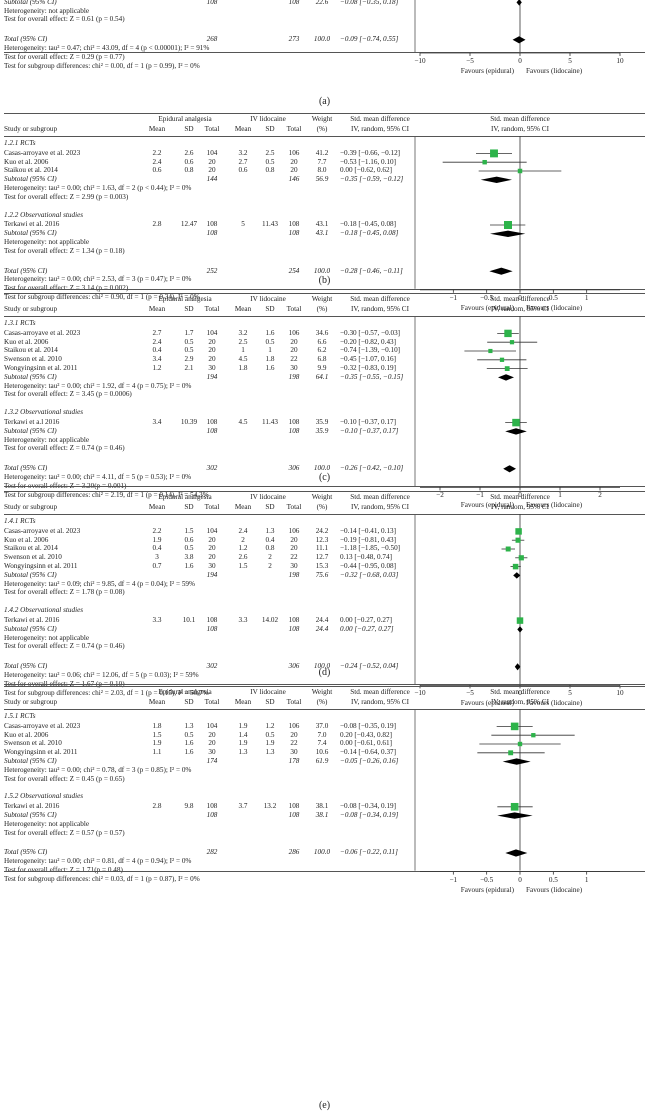 The height and width of the screenshot is (1111, 649). What do you see at coordinates (553, 879) in the screenshot?
I see `x-tick-label-4: 0.5` at bounding box center [553, 879].